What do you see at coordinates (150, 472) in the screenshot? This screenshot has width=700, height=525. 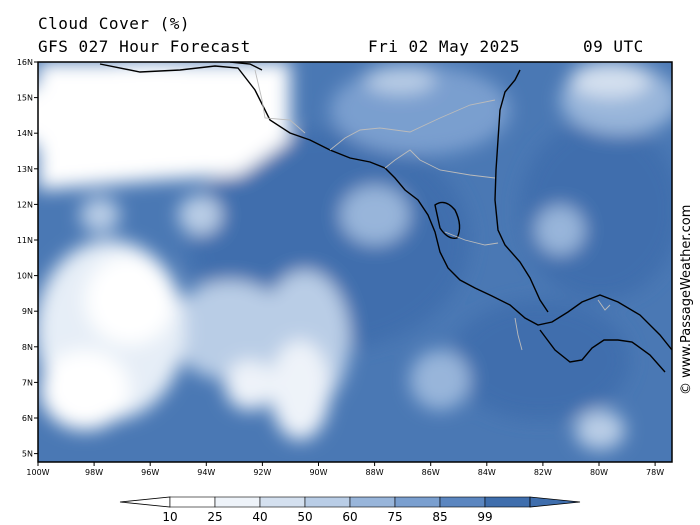 I see `lon-tick-label: 96W` at bounding box center [150, 472].